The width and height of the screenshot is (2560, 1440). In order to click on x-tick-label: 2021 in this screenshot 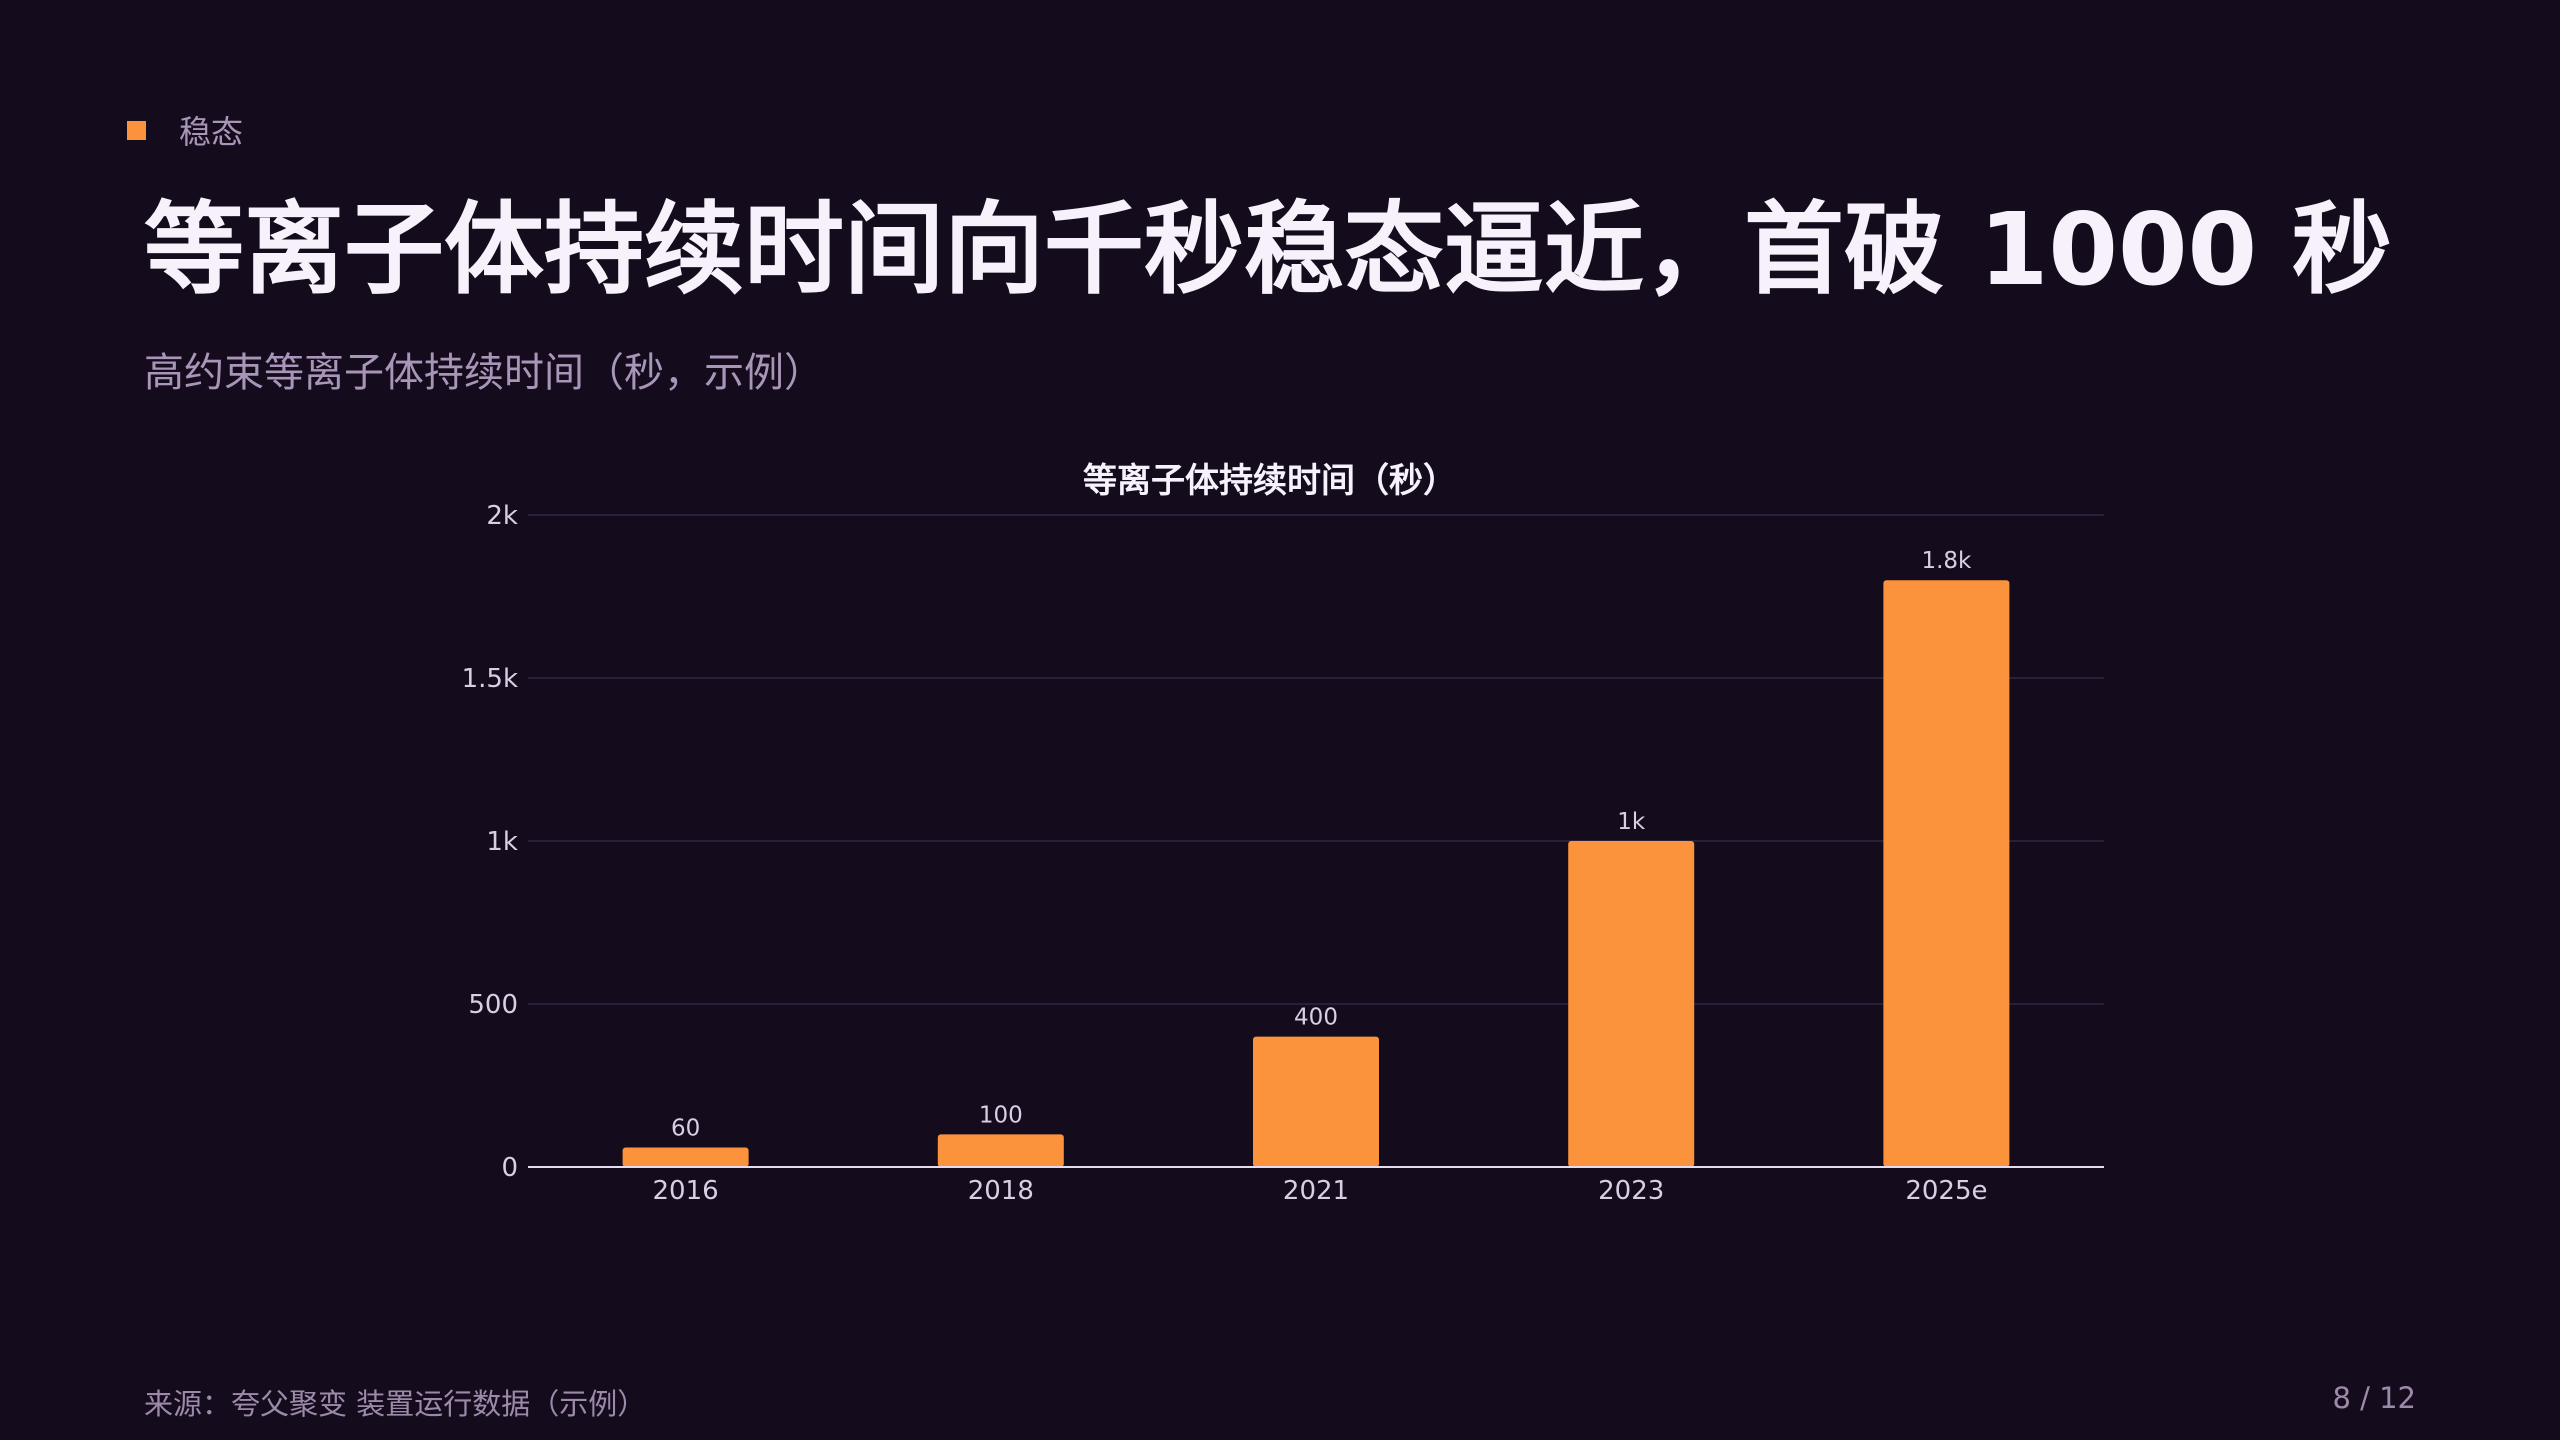, I will do `click(1316, 1191)`.